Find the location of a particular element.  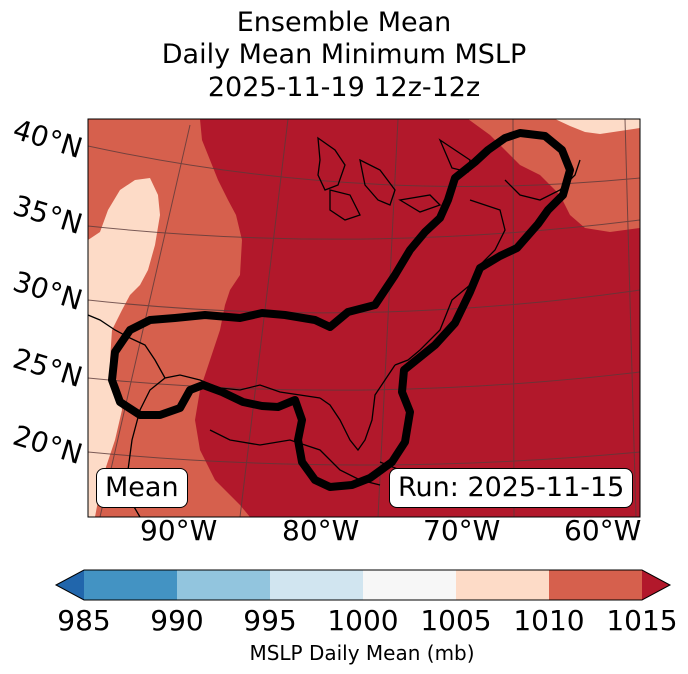

colorbar-tick-1010: 1010 is located at coordinates (549, 620).